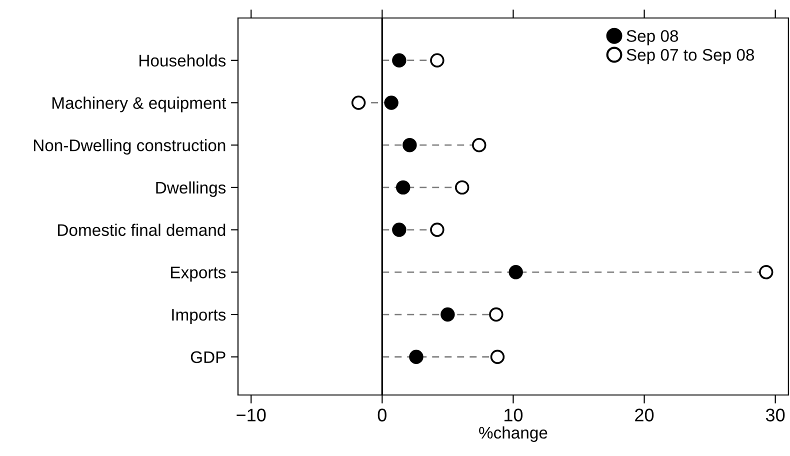  What do you see at coordinates (382, 415) in the screenshot?
I see `x-tick-label: 0` at bounding box center [382, 415].